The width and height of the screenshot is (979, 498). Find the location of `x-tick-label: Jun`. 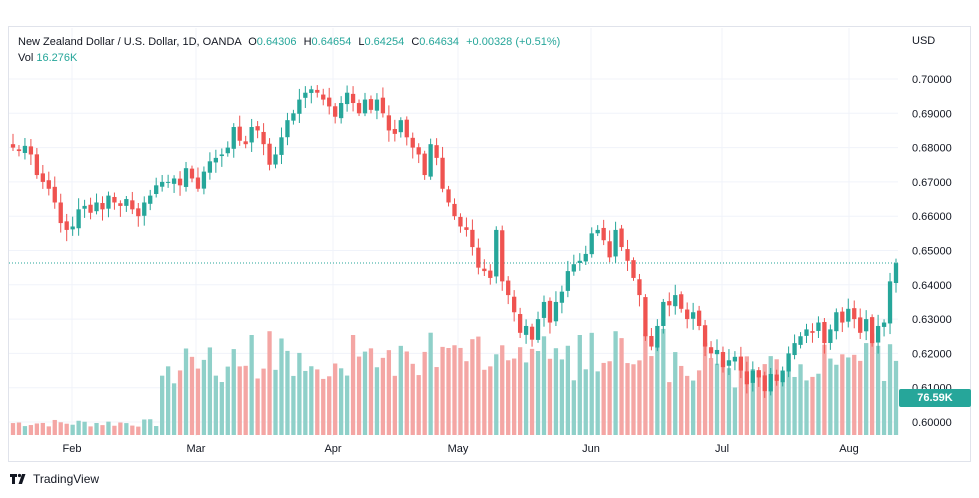

x-tick-label: Jun is located at coordinates (591, 449).